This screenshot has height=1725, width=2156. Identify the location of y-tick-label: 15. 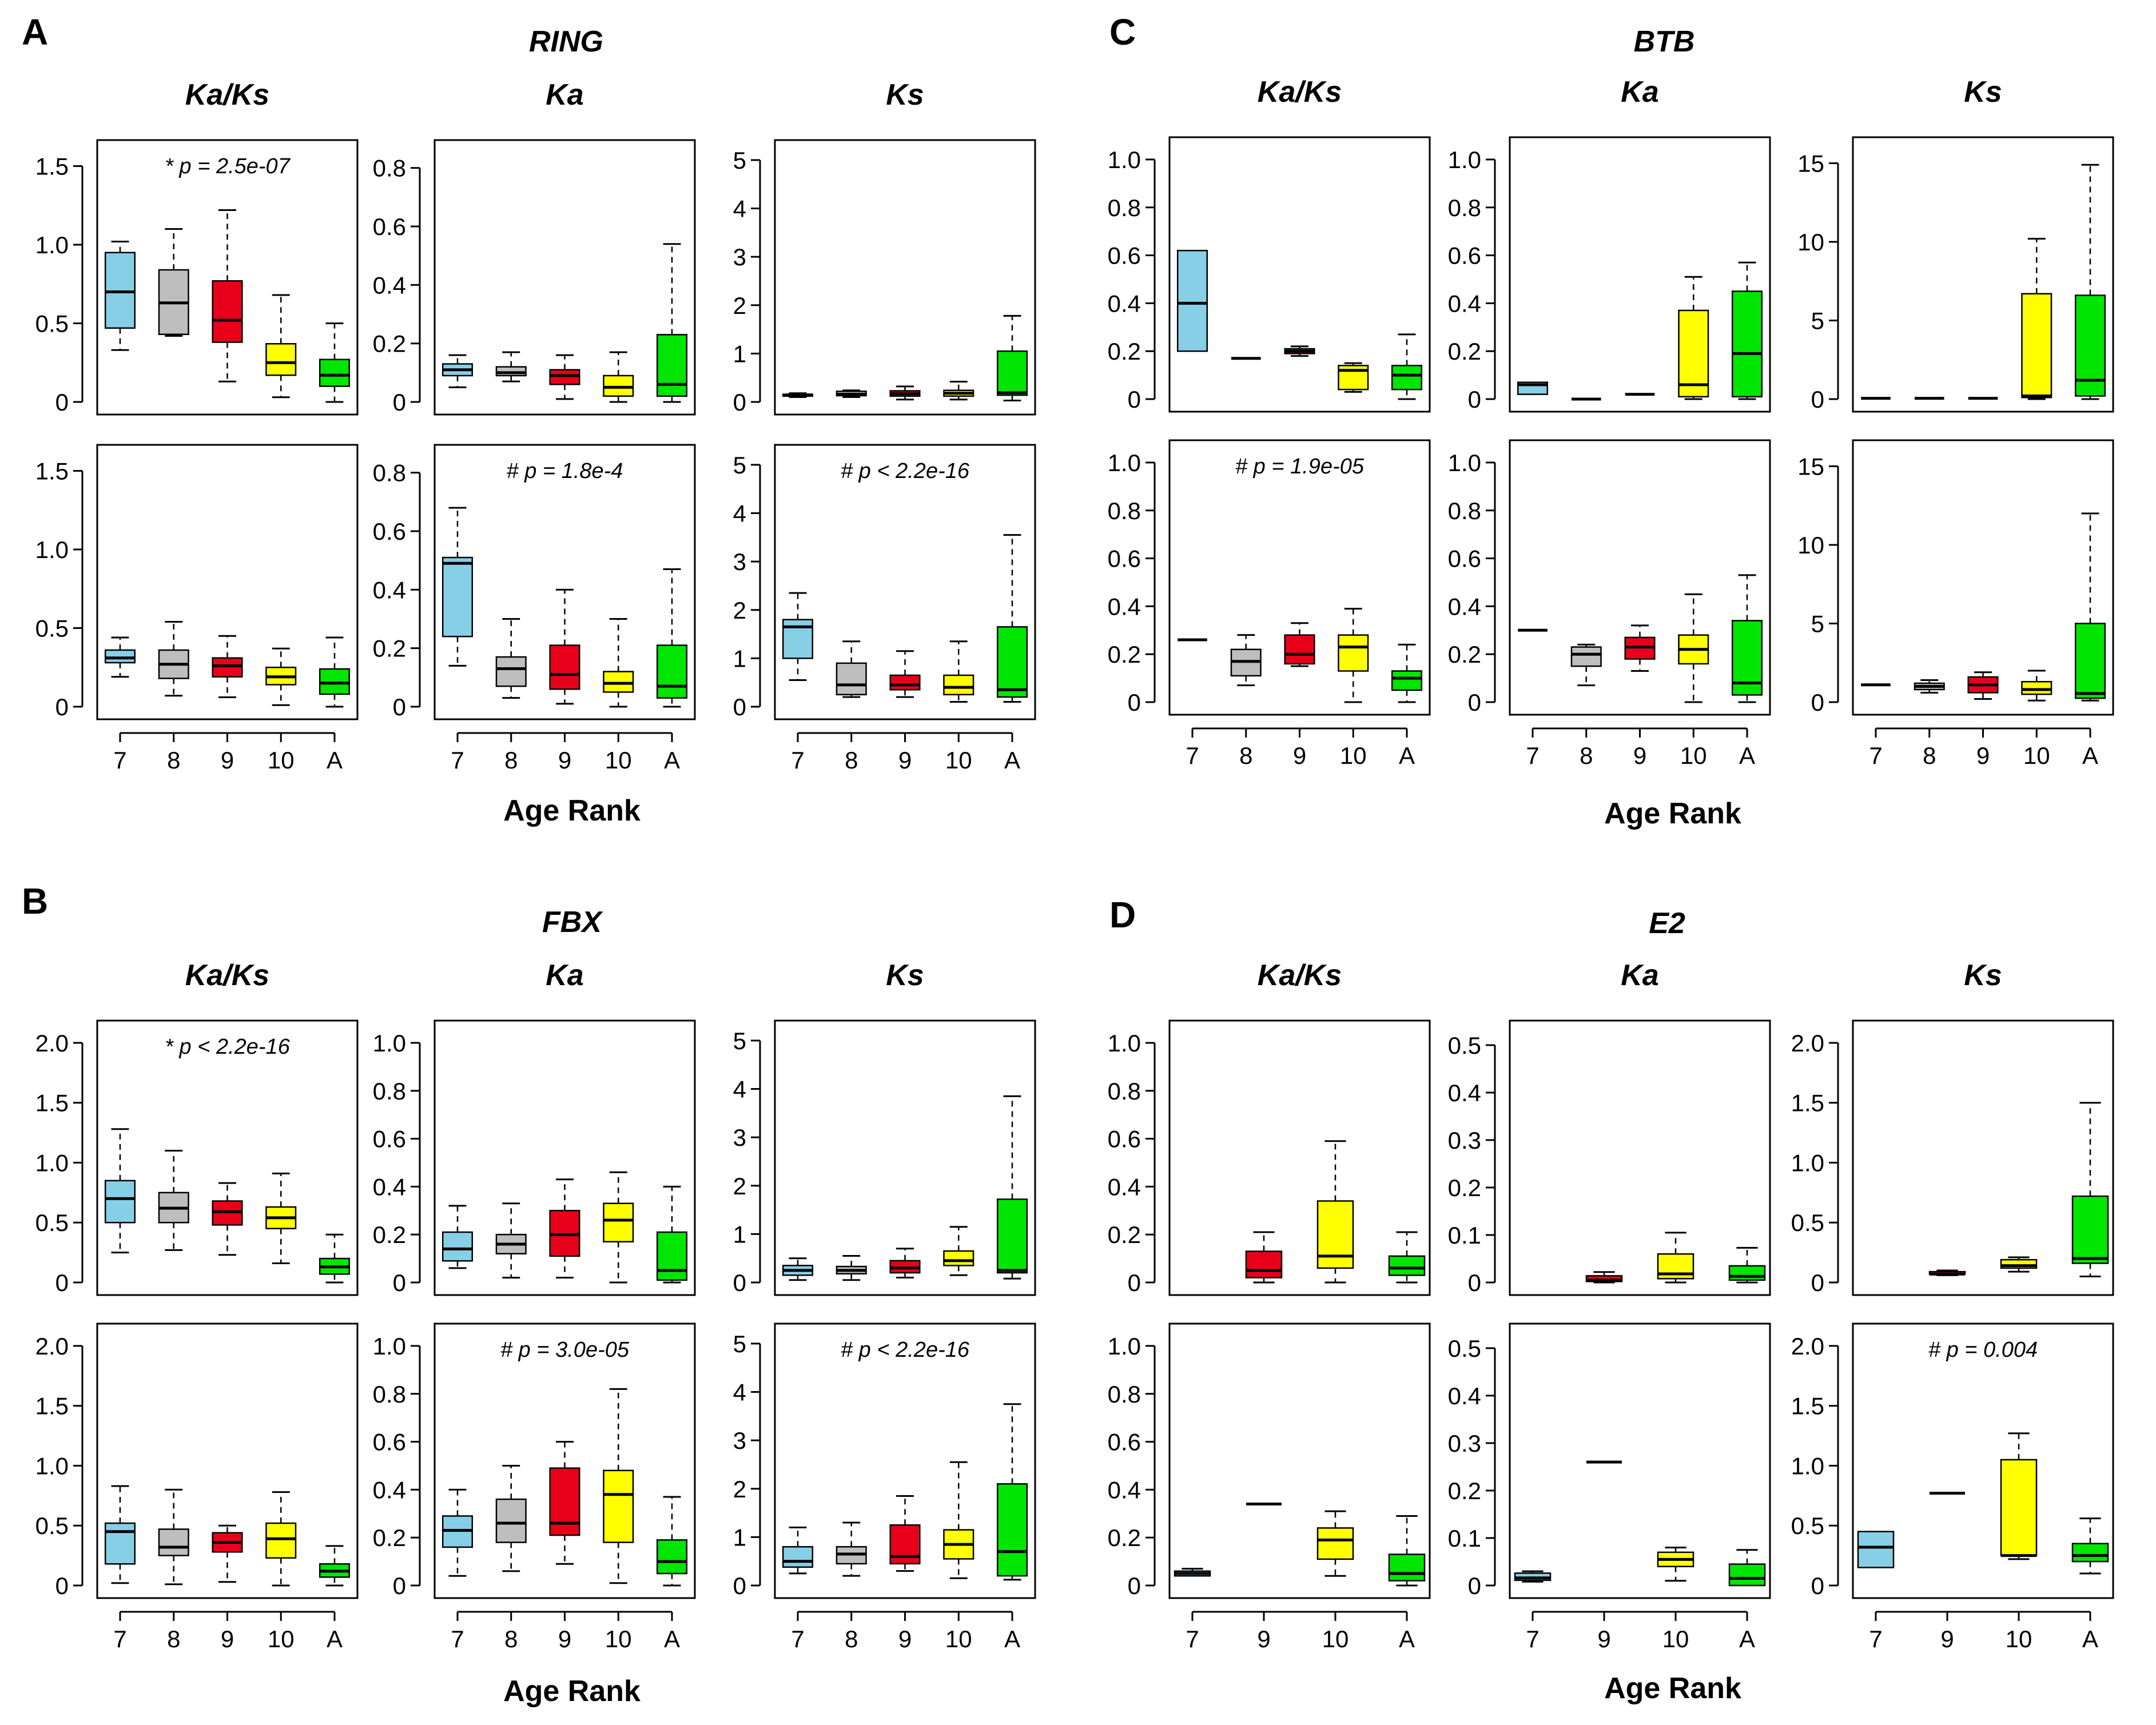
(1810, 466).